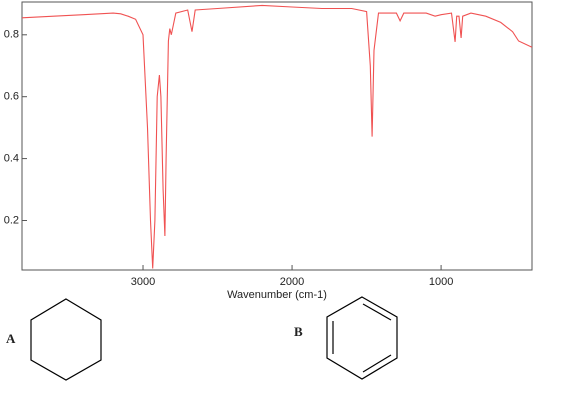  Describe the element at coordinates (292, 282) in the screenshot. I see `x-tick-label: 2000` at that location.